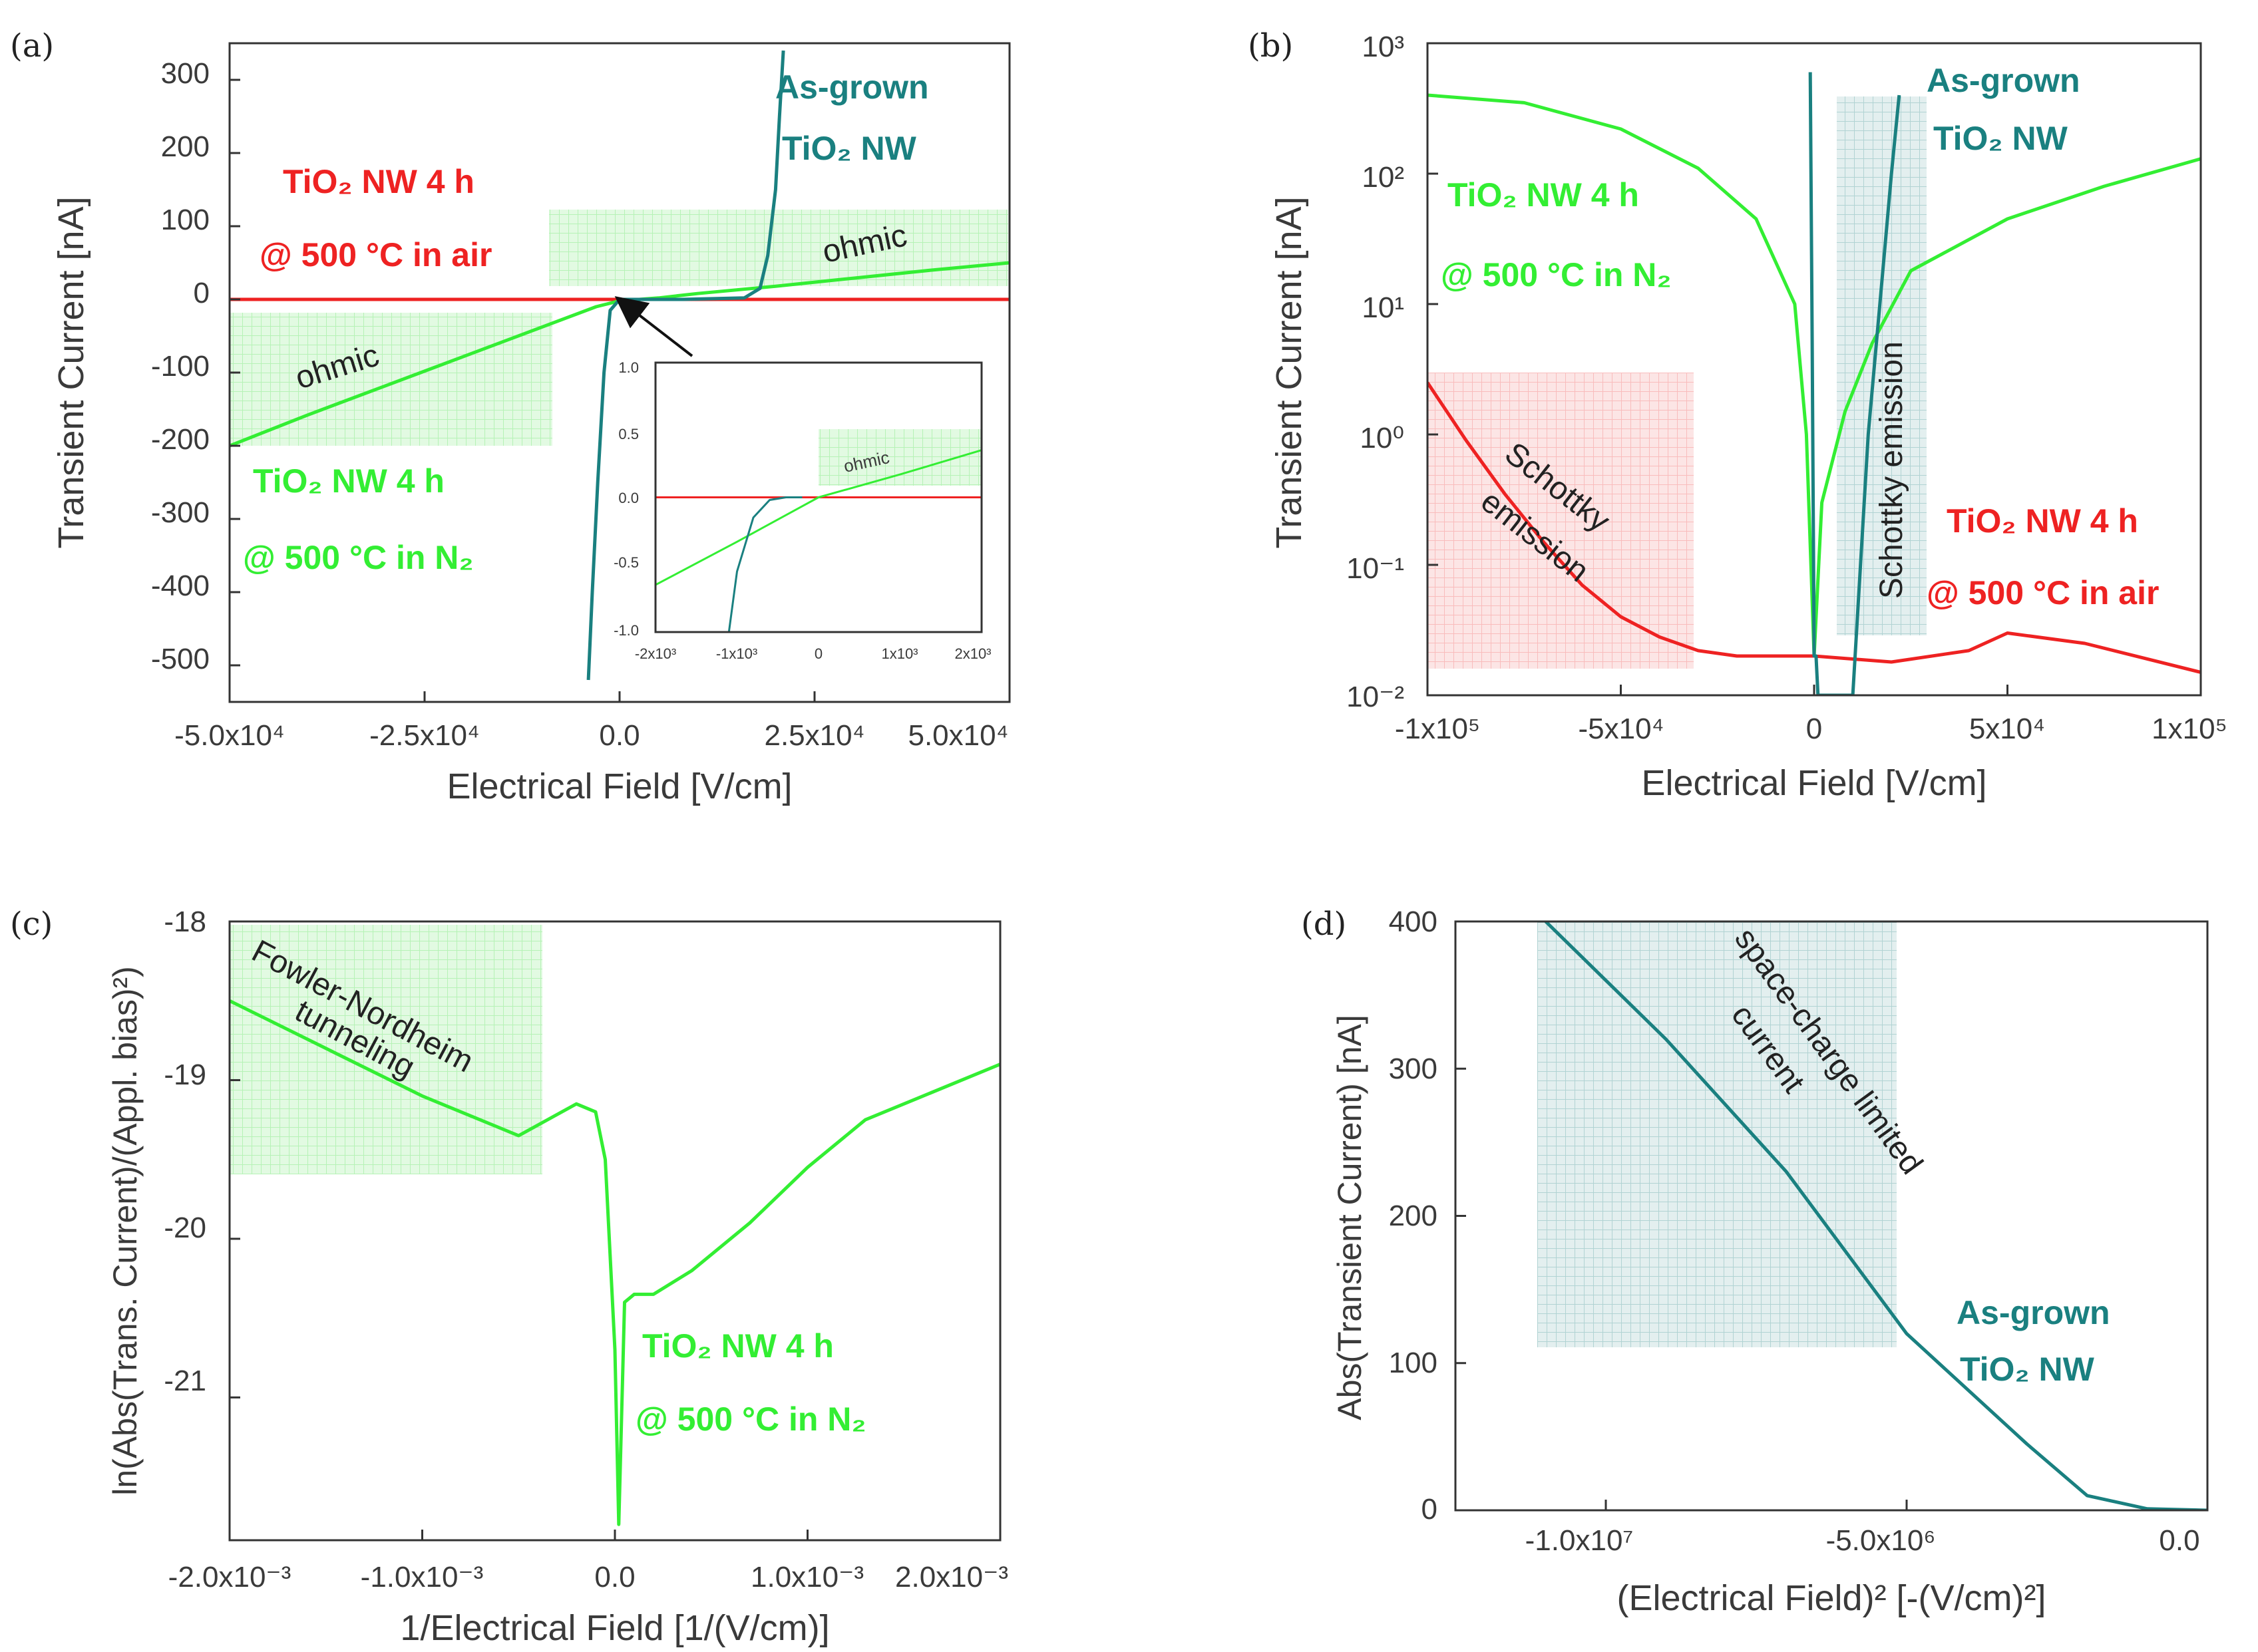 This screenshot has height=1652, width=2258. I want to click on c-xtick-2e-3: 2.0x10⁻³, so click(951, 1577).